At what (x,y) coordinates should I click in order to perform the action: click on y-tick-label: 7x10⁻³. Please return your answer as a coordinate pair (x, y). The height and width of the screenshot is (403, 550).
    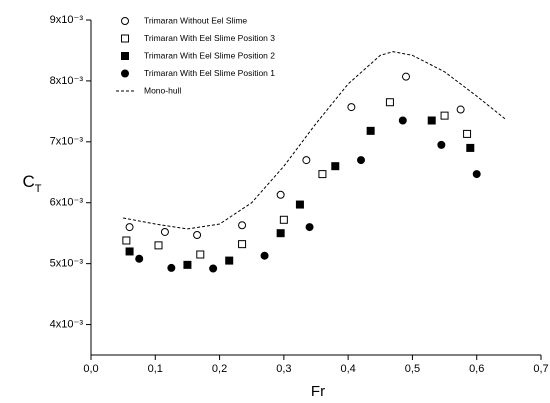
    Looking at the image, I should click on (67, 142).